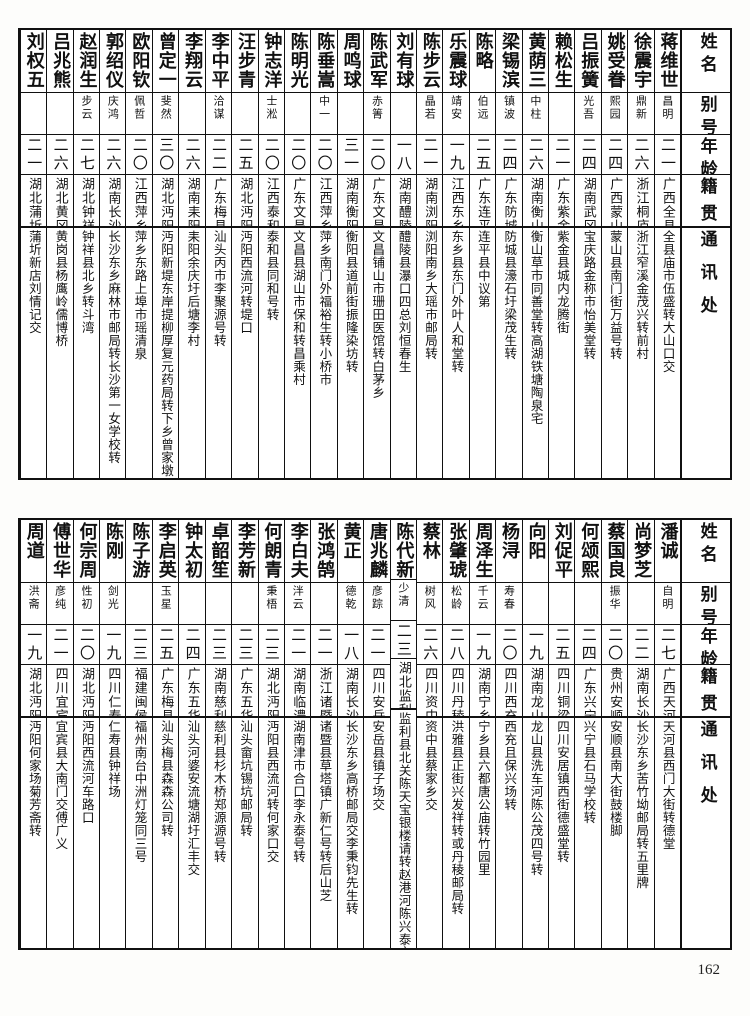 The width and height of the screenshot is (750, 1016). Describe the element at coordinates (139, 832) in the screenshot. I see `entry-address: 福州南台中洲灯笼同三号` at that location.